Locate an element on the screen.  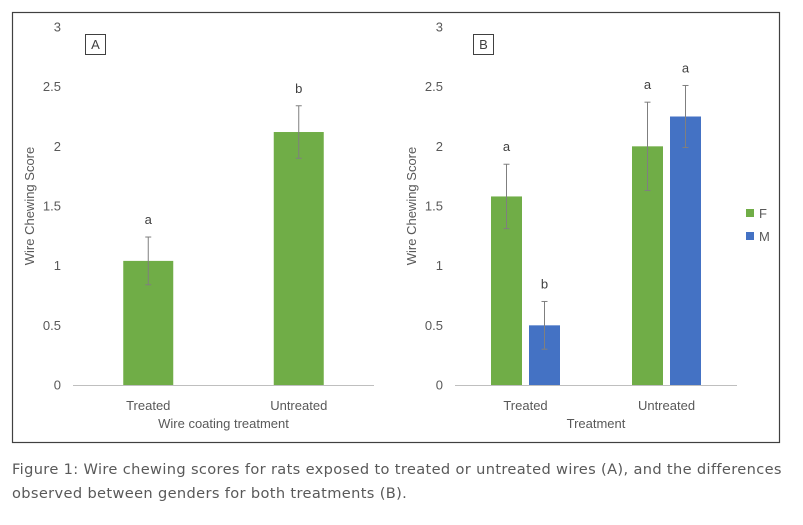
x-axis-title: Wire coating treatment is located at coordinates (223, 423).